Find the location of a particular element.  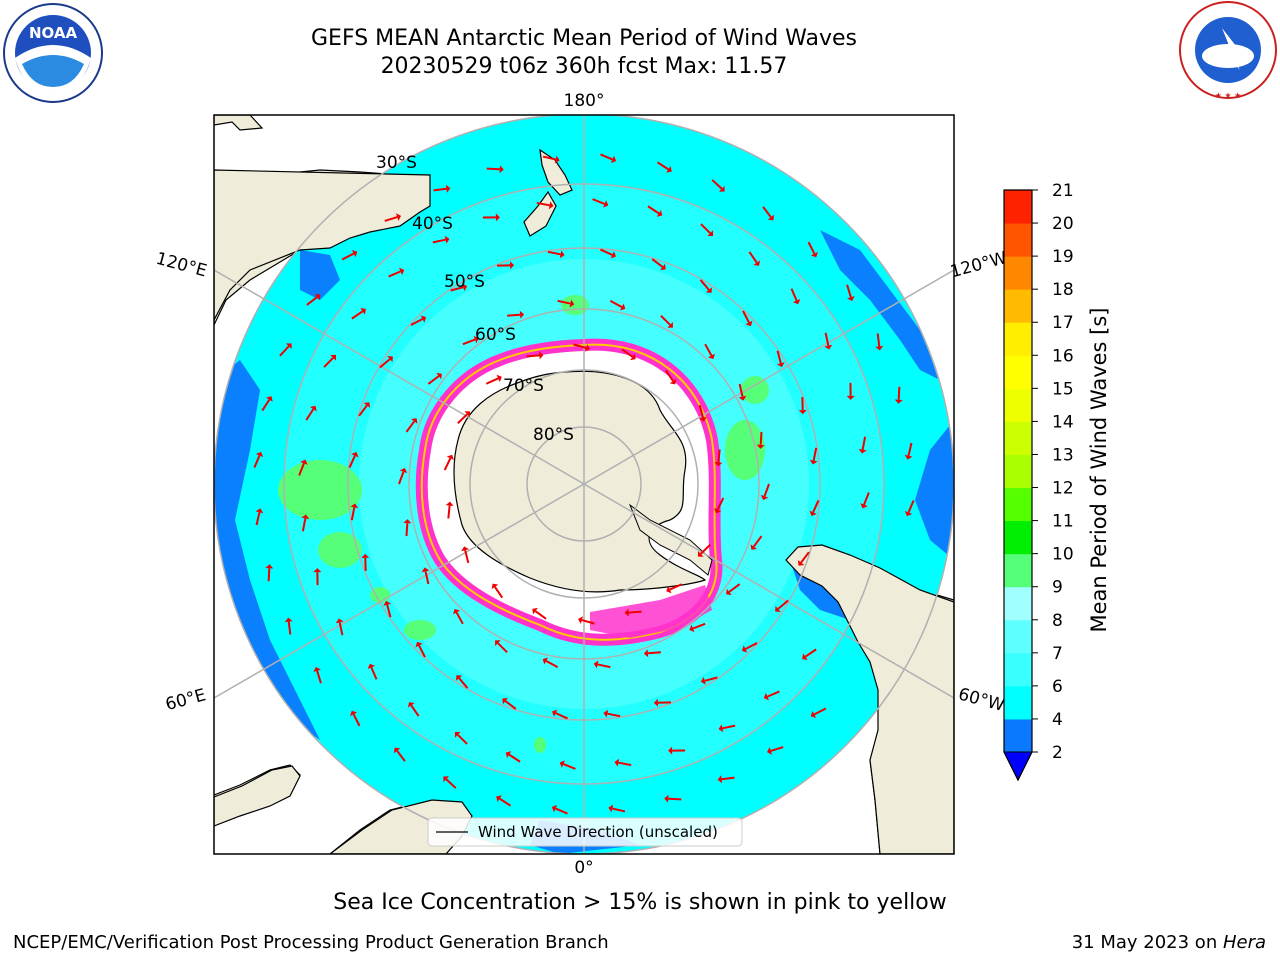

colorbar-tick-label: 14 is located at coordinates (1063, 422).